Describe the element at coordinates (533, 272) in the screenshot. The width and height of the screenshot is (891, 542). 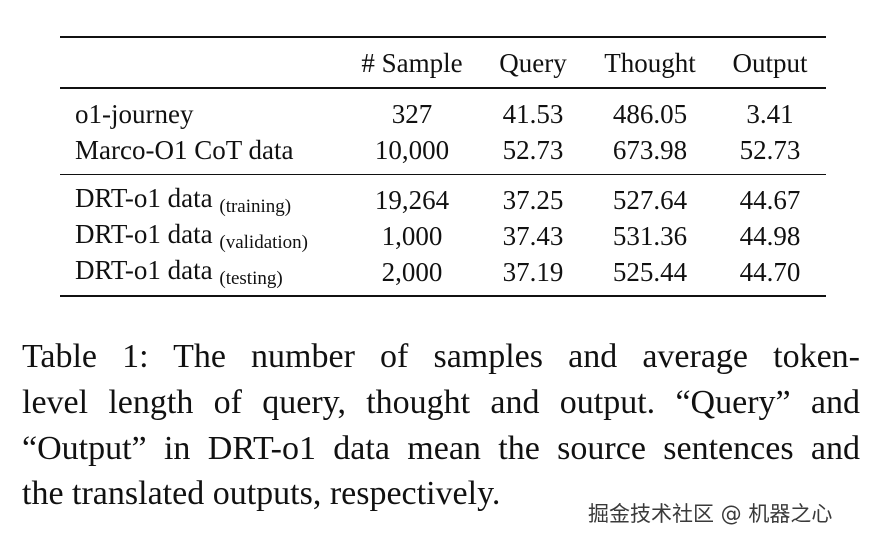
I see `cell-value: 37.19` at that location.